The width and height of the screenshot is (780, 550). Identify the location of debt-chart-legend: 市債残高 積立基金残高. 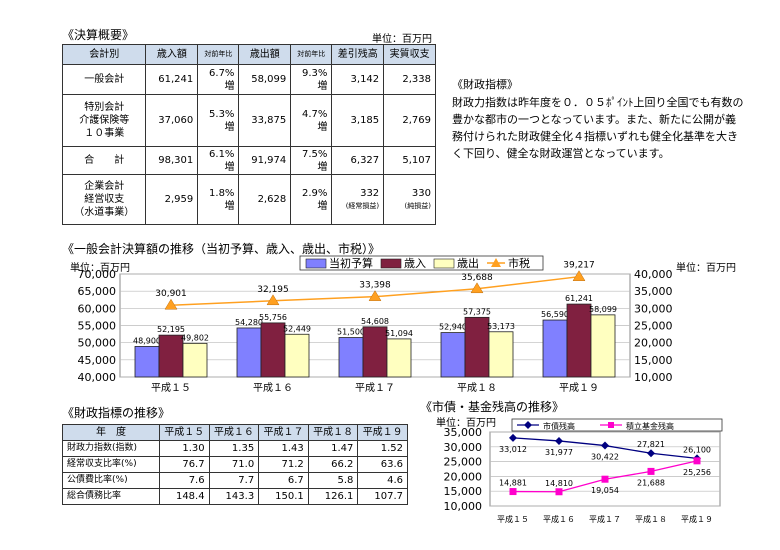
(617, 425).